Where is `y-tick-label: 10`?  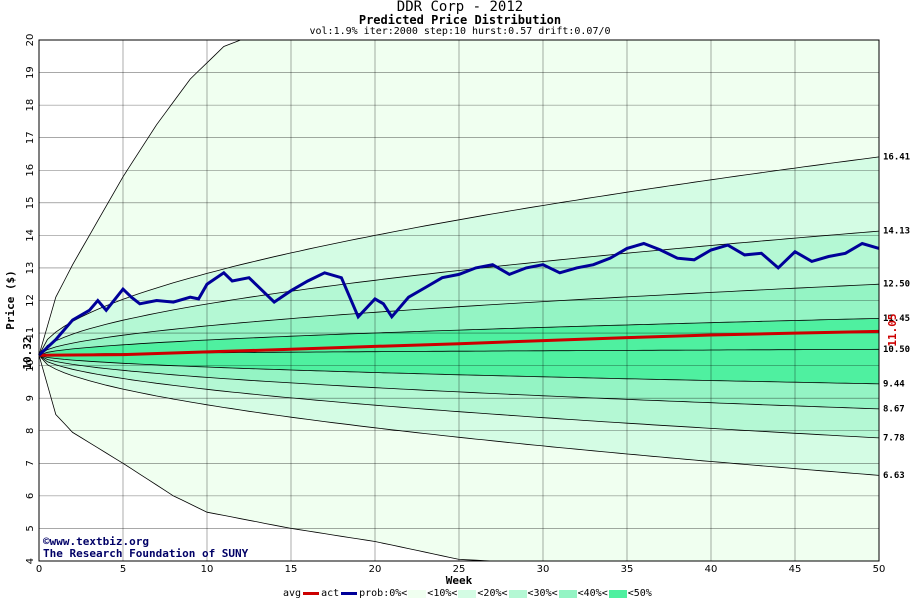 y-tick-label: 10 is located at coordinates (30, 365).